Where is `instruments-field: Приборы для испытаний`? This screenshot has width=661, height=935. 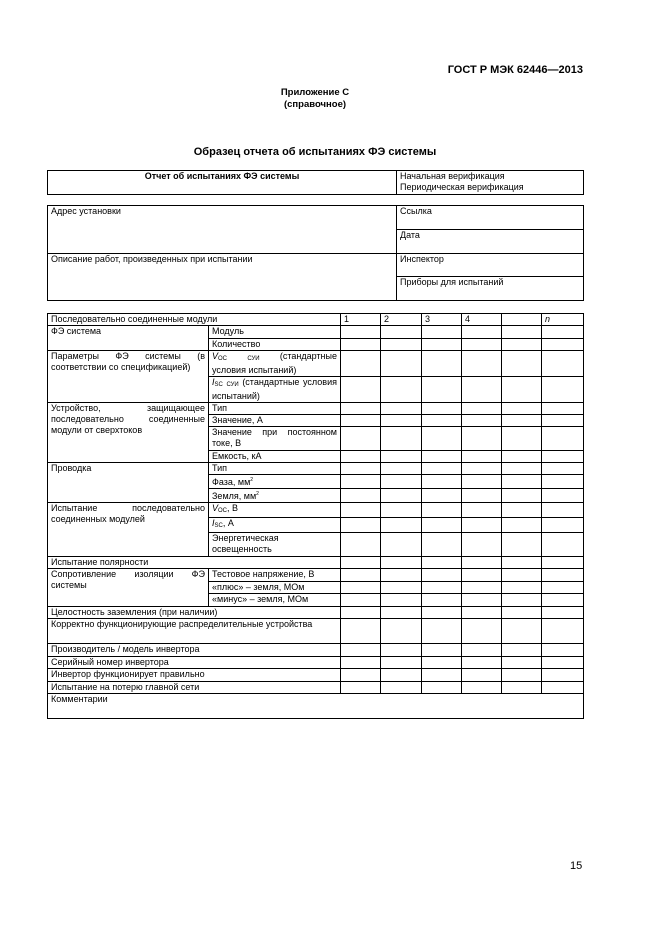
instruments-field: Приборы для испытаний is located at coordinates (490, 288).